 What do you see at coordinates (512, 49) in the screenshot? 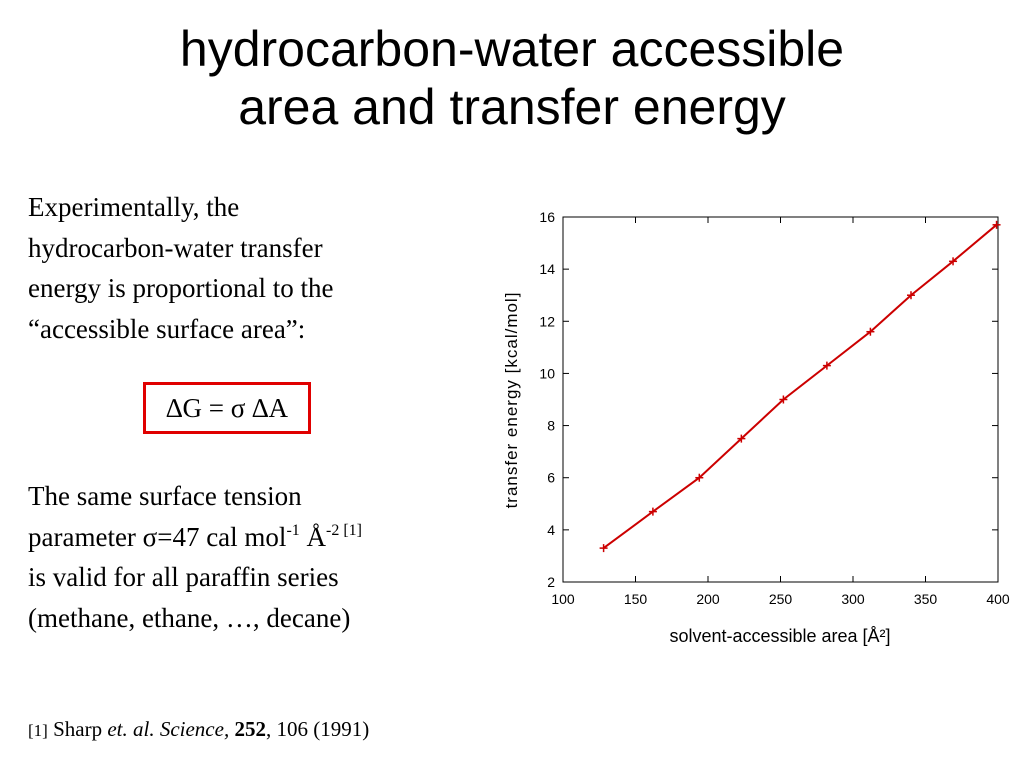
I see `slide-title-line1: hydrocarbon-water accessible` at bounding box center [512, 49].